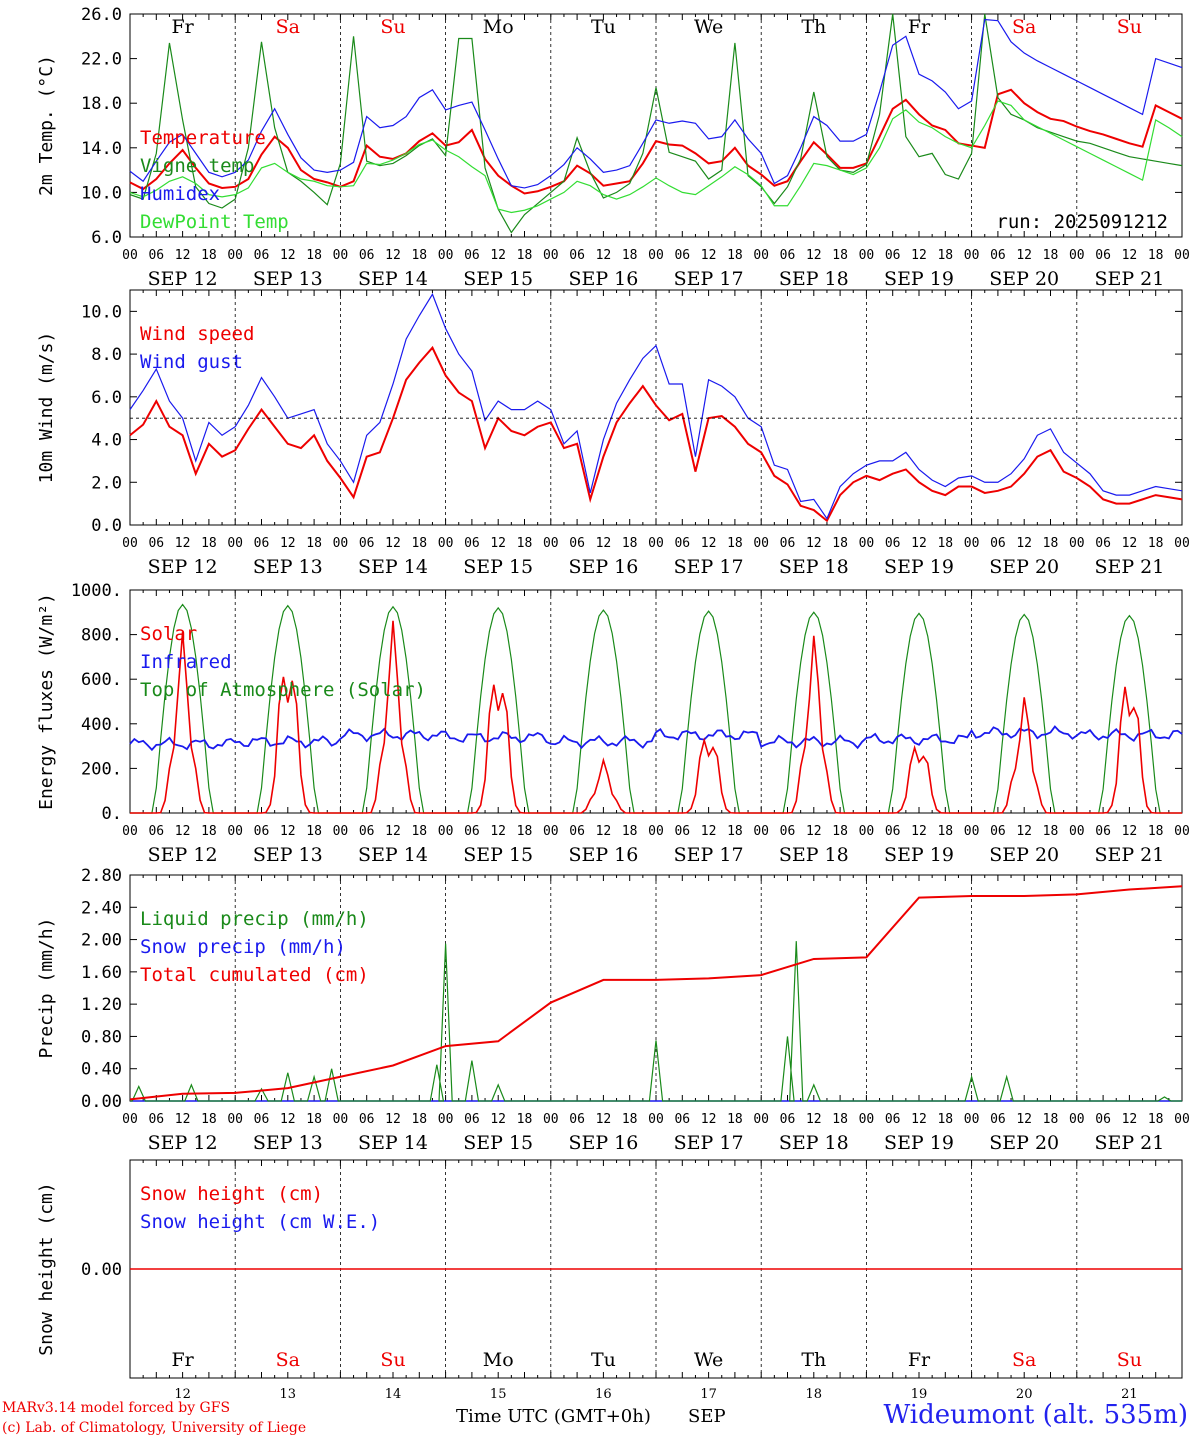 The image size is (1194, 1440). Describe the element at coordinates (101, 876) in the screenshot. I see `y-tick-label: 2.80` at that location.